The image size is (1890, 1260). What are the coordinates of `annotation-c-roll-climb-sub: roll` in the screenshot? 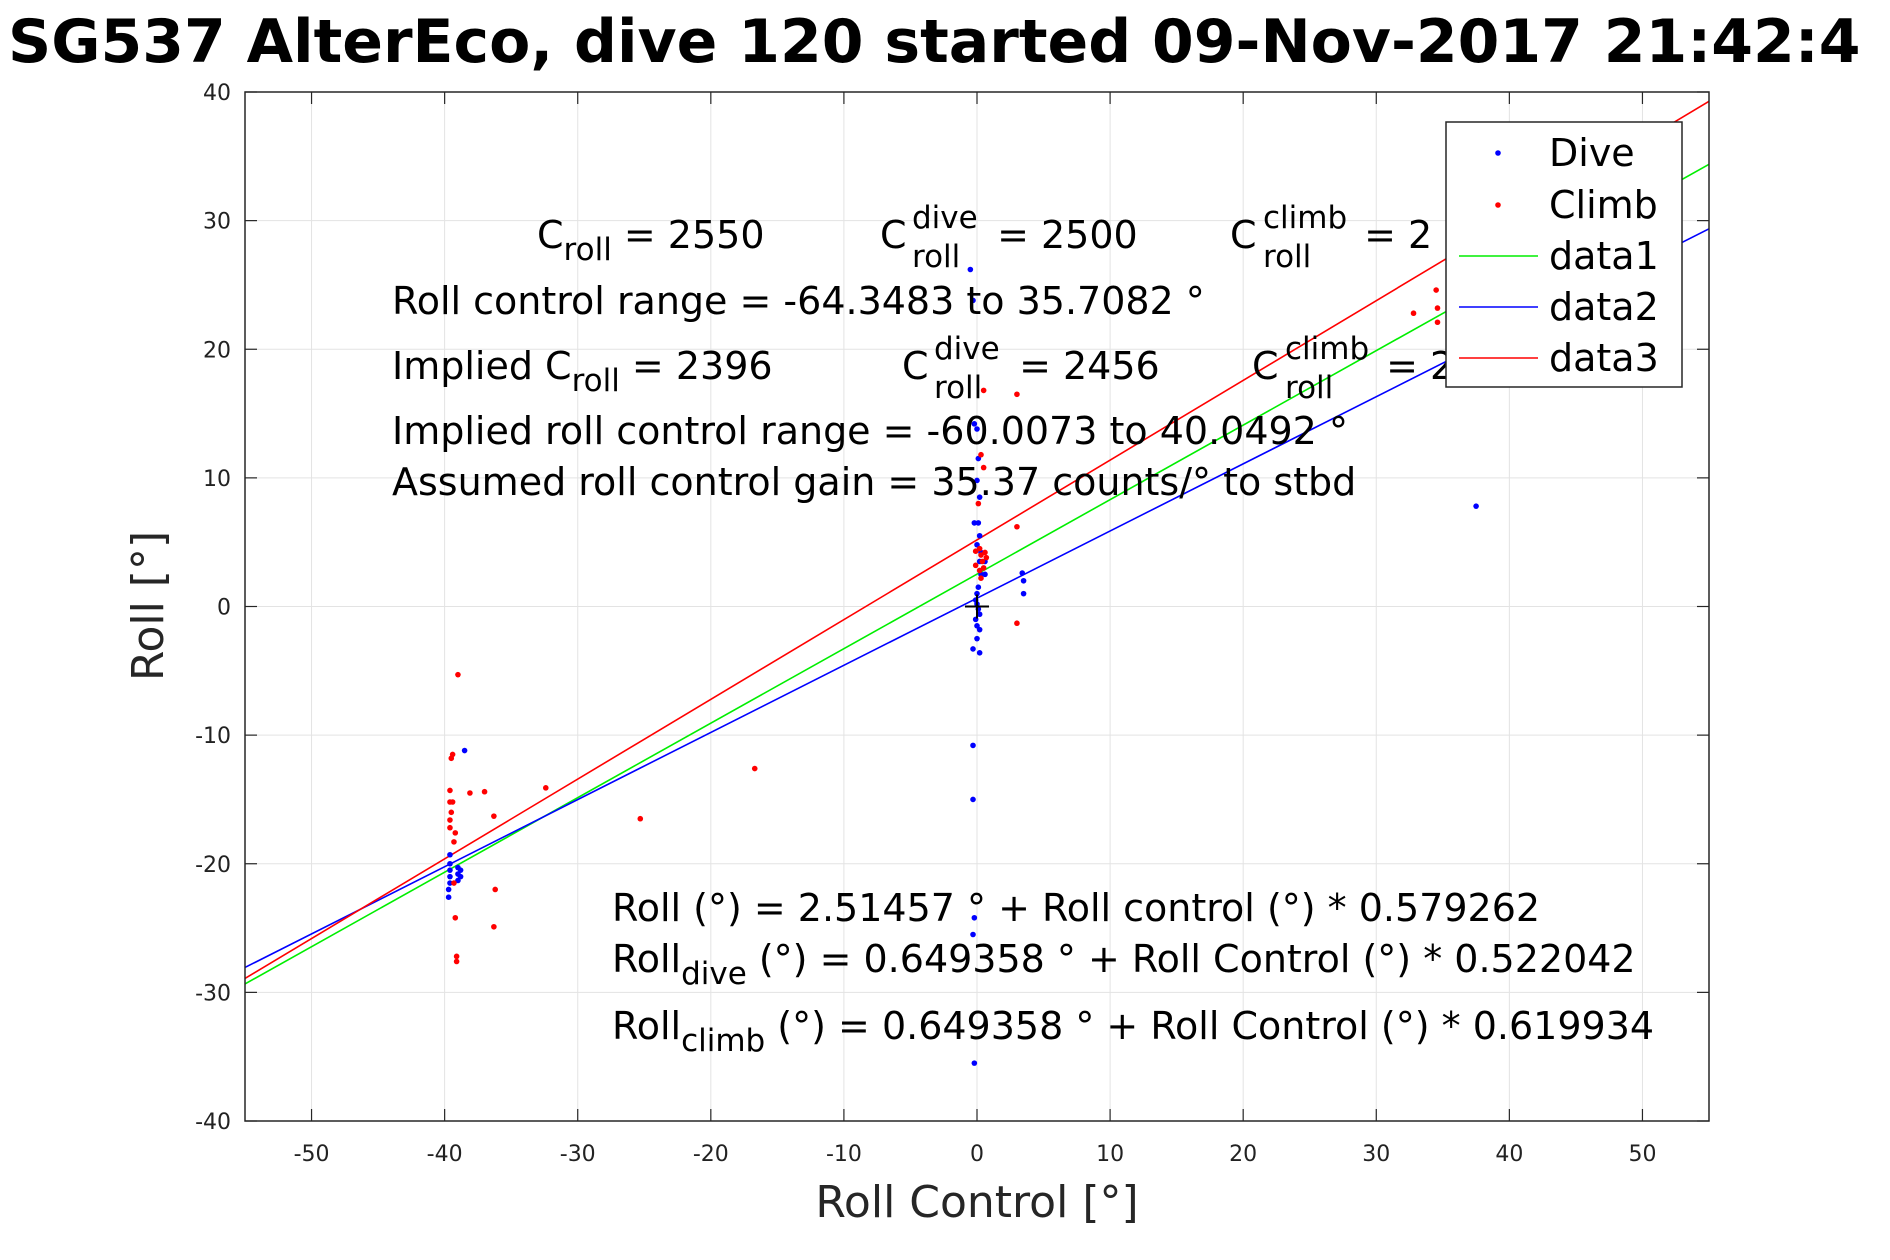 It's located at (1287, 257).